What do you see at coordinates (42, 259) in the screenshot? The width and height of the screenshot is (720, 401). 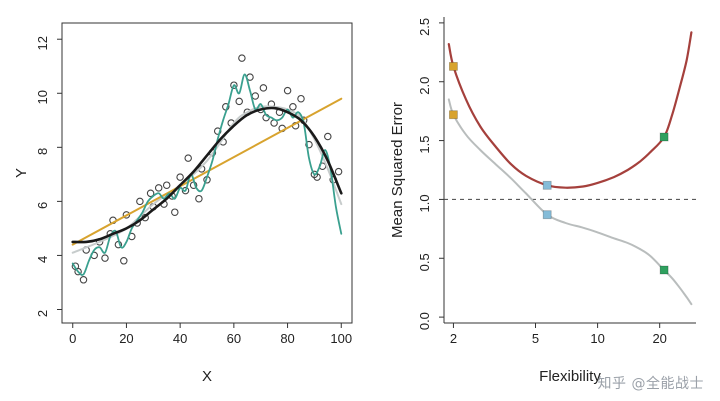 I see `y-tick-label: 4` at bounding box center [42, 259].